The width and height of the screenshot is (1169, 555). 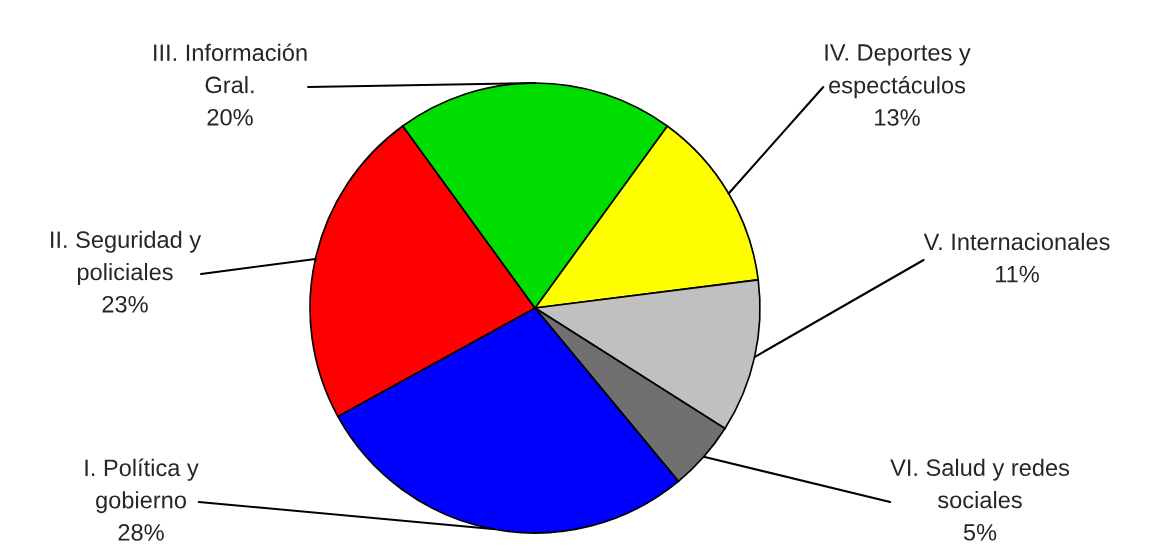 I want to click on slice-label: IV. Deportes y espectáculos, so click(x=898, y=71).